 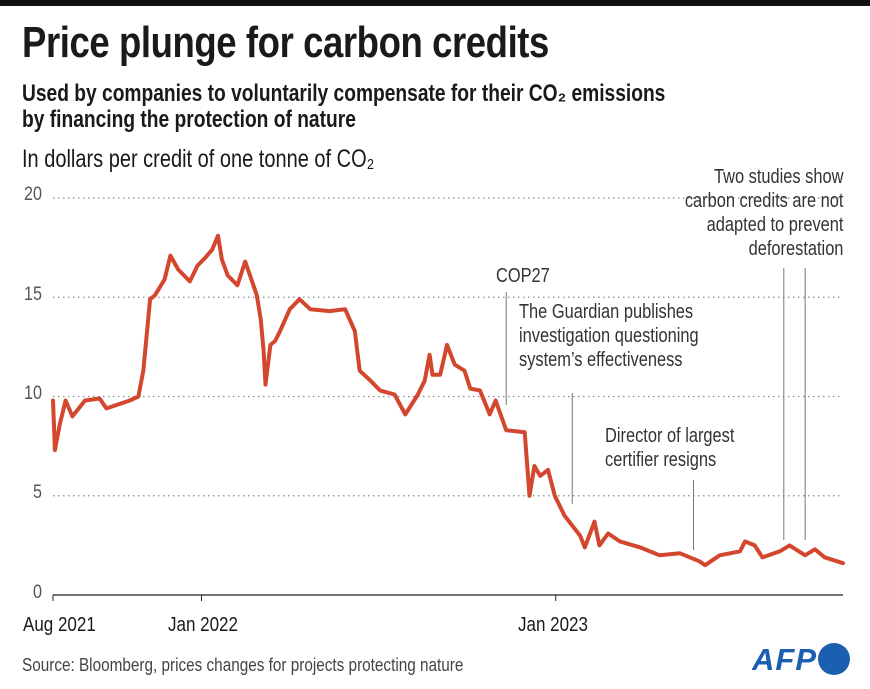 What do you see at coordinates (795, 249) in the screenshot?
I see `annotation-line: deforestation` at bounding box center [795, 249].